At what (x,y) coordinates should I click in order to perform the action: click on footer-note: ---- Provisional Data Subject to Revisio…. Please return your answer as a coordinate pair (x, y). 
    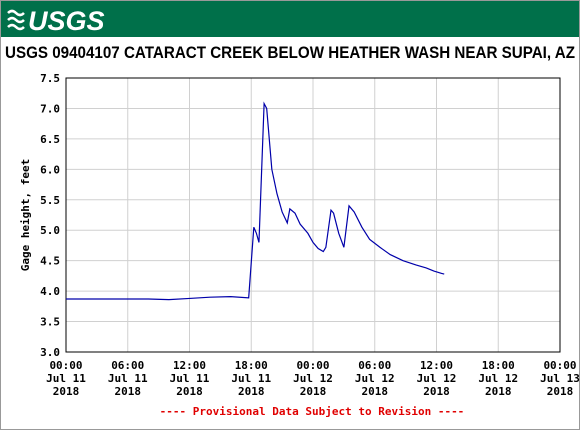
    Looking at the image, I should click on (312, 411).